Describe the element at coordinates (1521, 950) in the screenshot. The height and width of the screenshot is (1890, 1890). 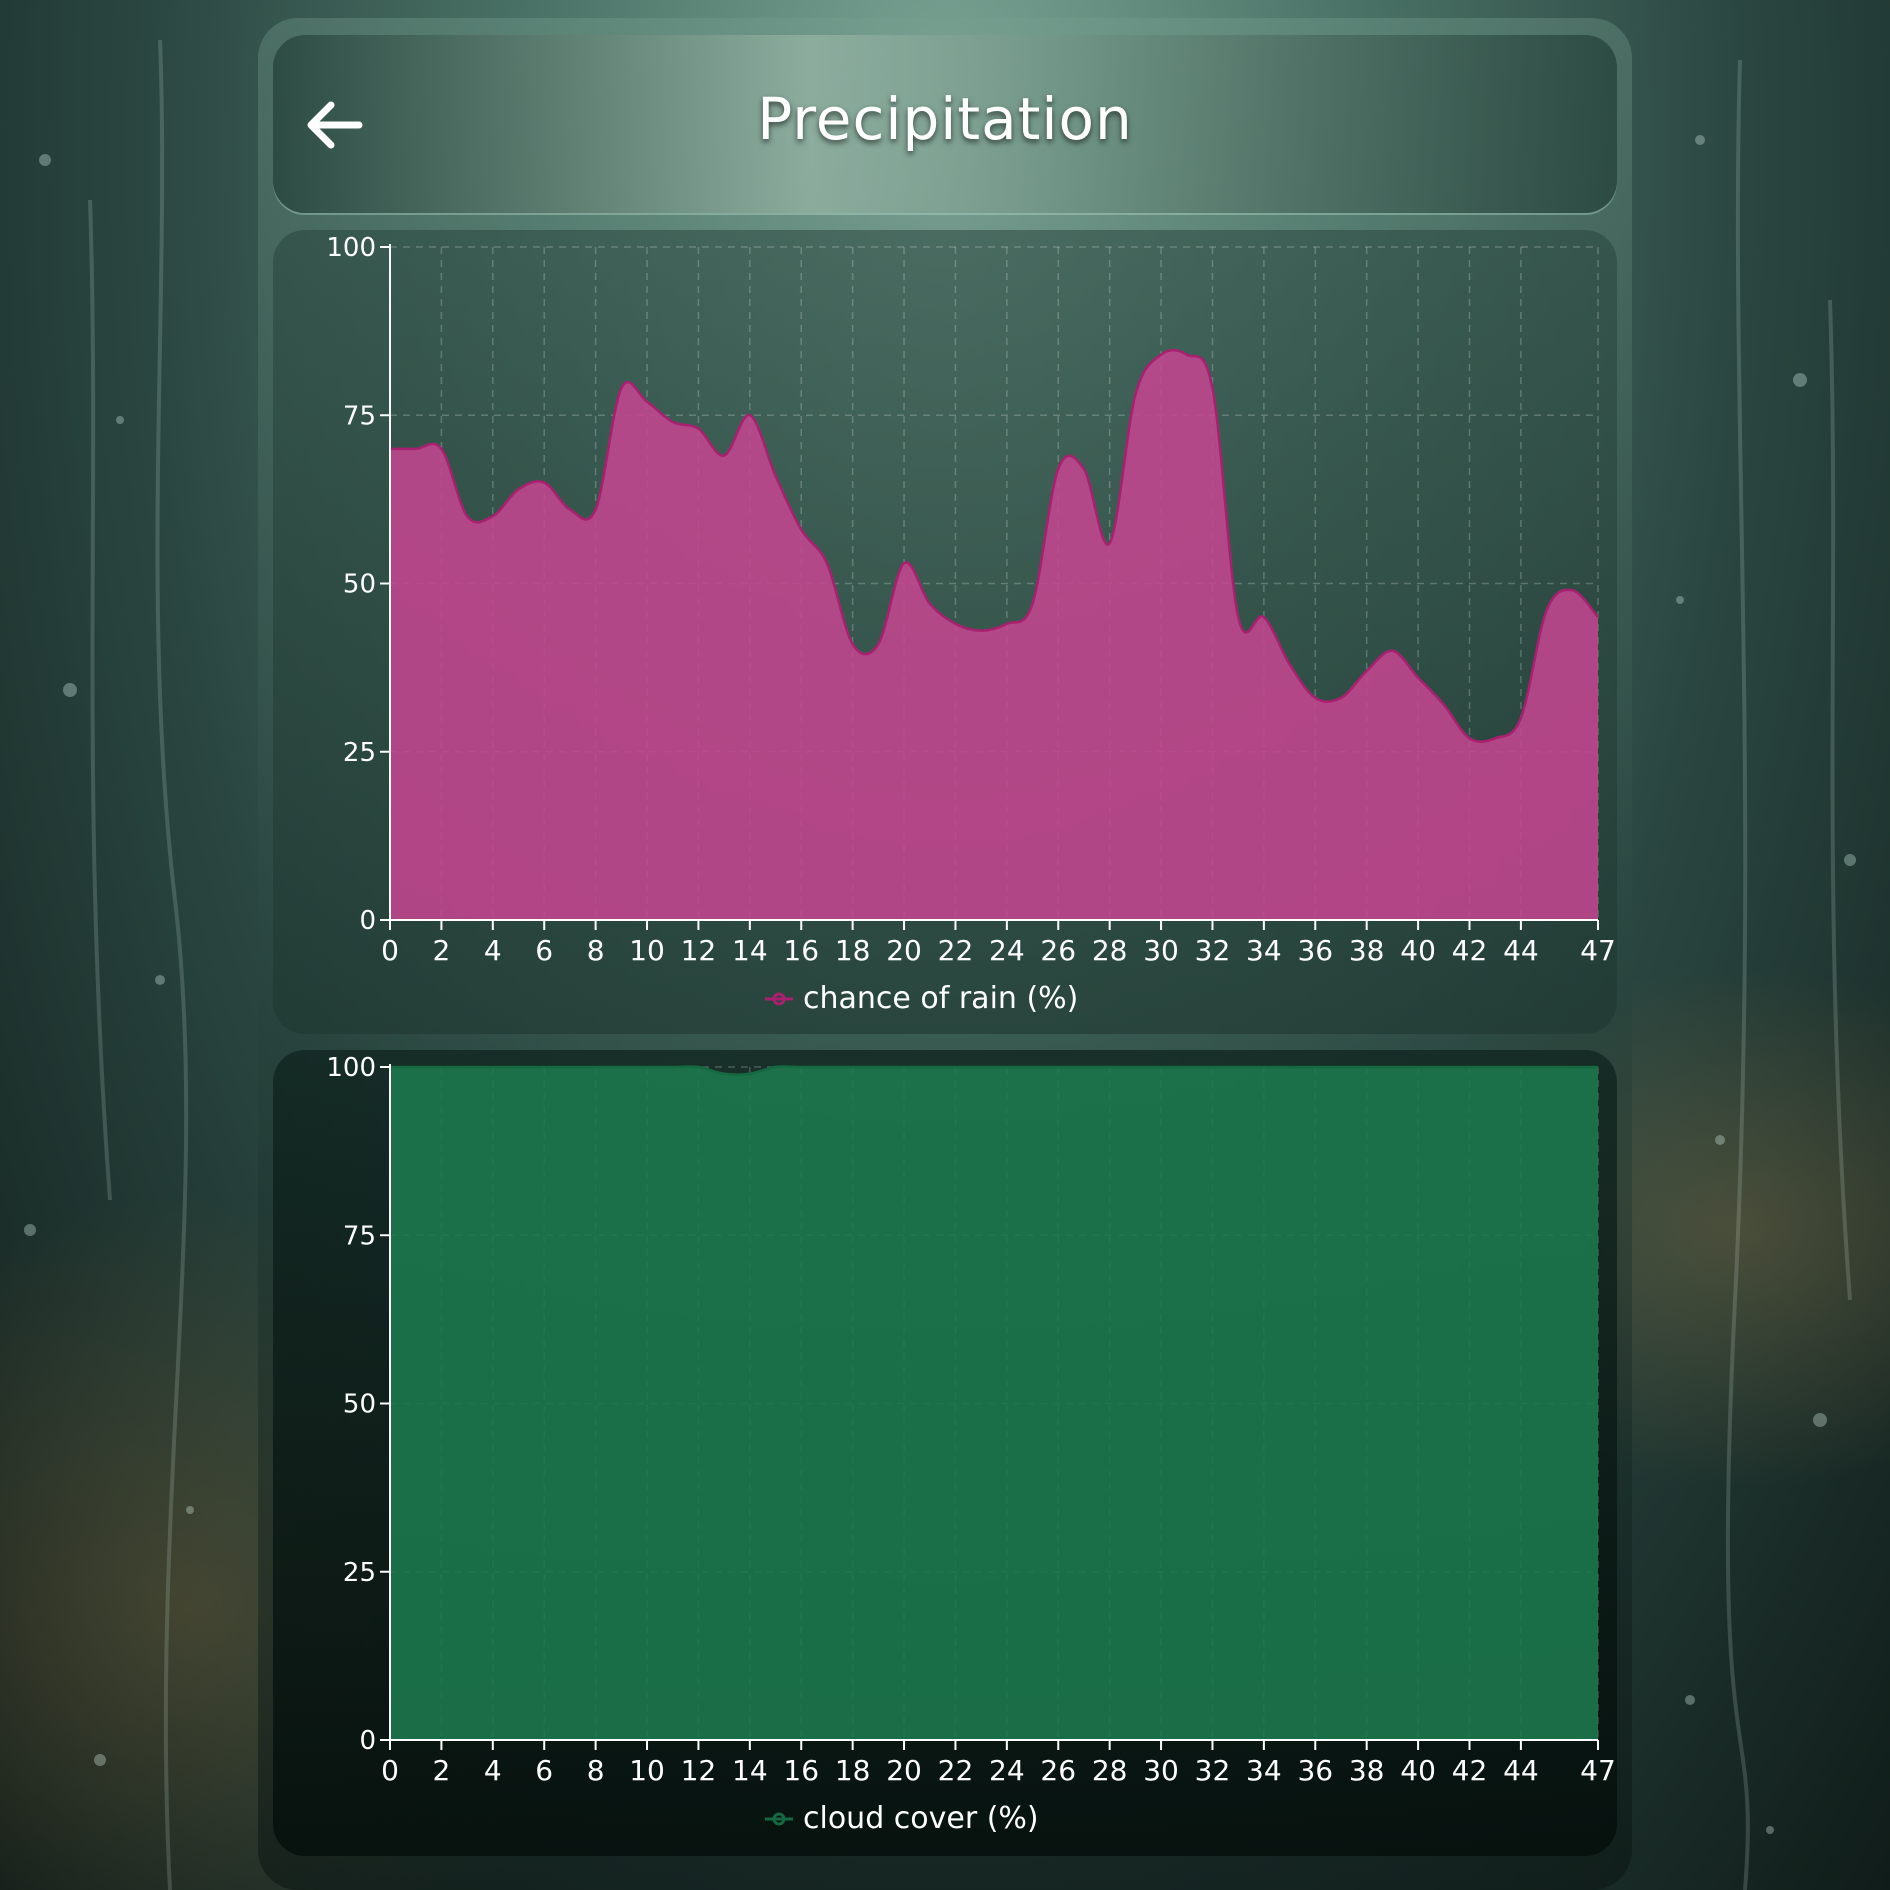
I see `rain-x-tick-label: 44` at that location.